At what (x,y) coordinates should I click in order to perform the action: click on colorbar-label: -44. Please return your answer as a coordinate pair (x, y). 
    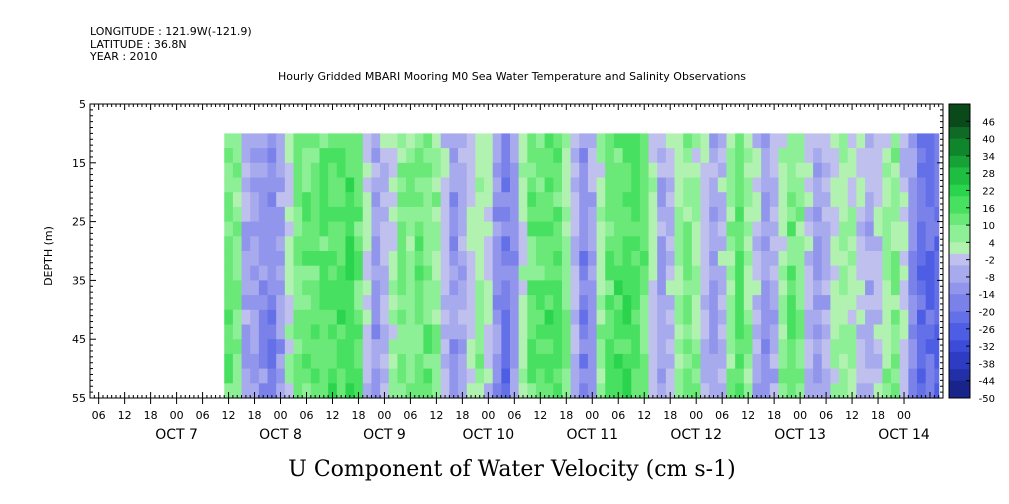
    Looking at the image, I should click on (987, 382).